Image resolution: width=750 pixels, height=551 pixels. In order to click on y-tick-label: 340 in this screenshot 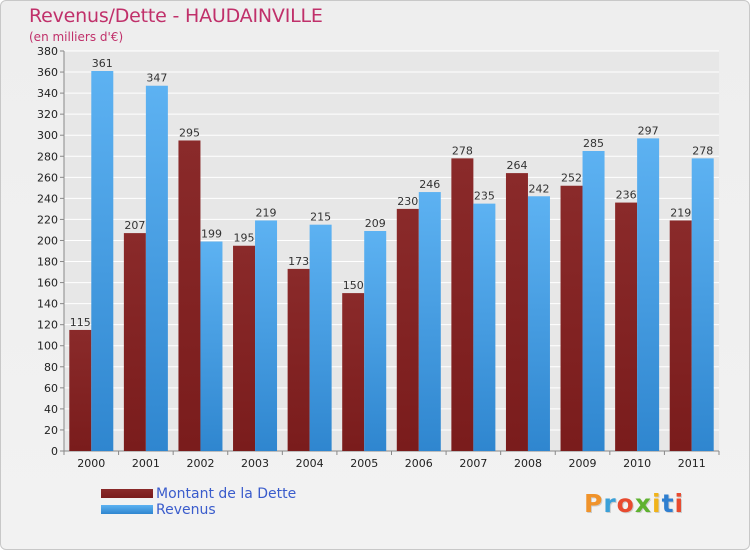, I will do `click(47, 93)`.